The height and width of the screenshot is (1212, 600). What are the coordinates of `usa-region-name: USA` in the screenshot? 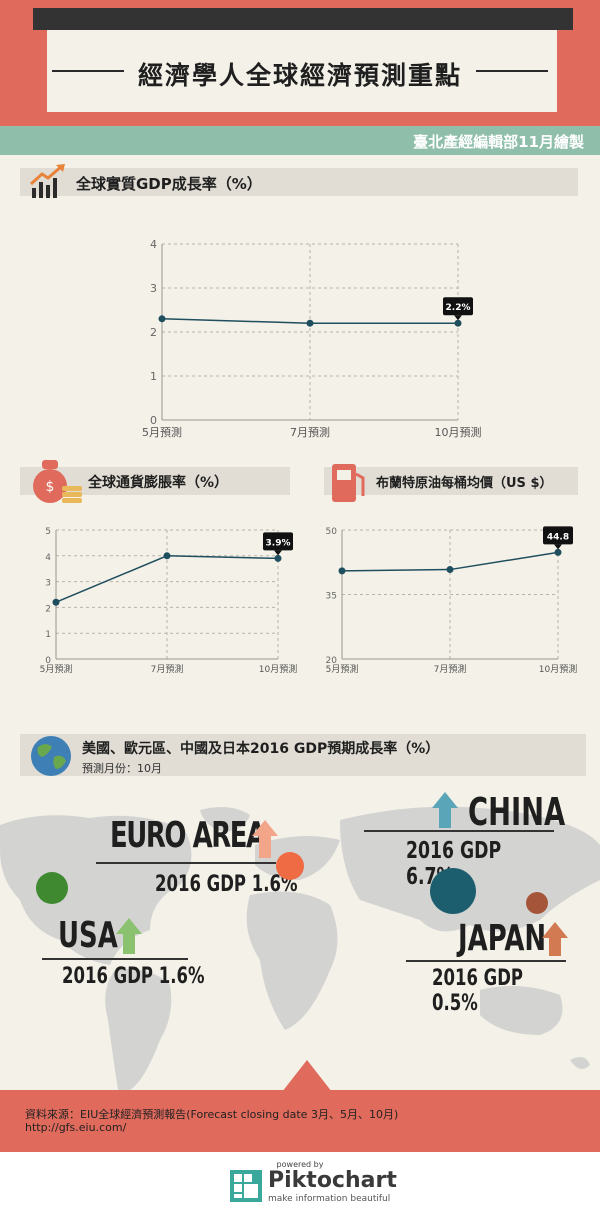 It's located at (88, 935).